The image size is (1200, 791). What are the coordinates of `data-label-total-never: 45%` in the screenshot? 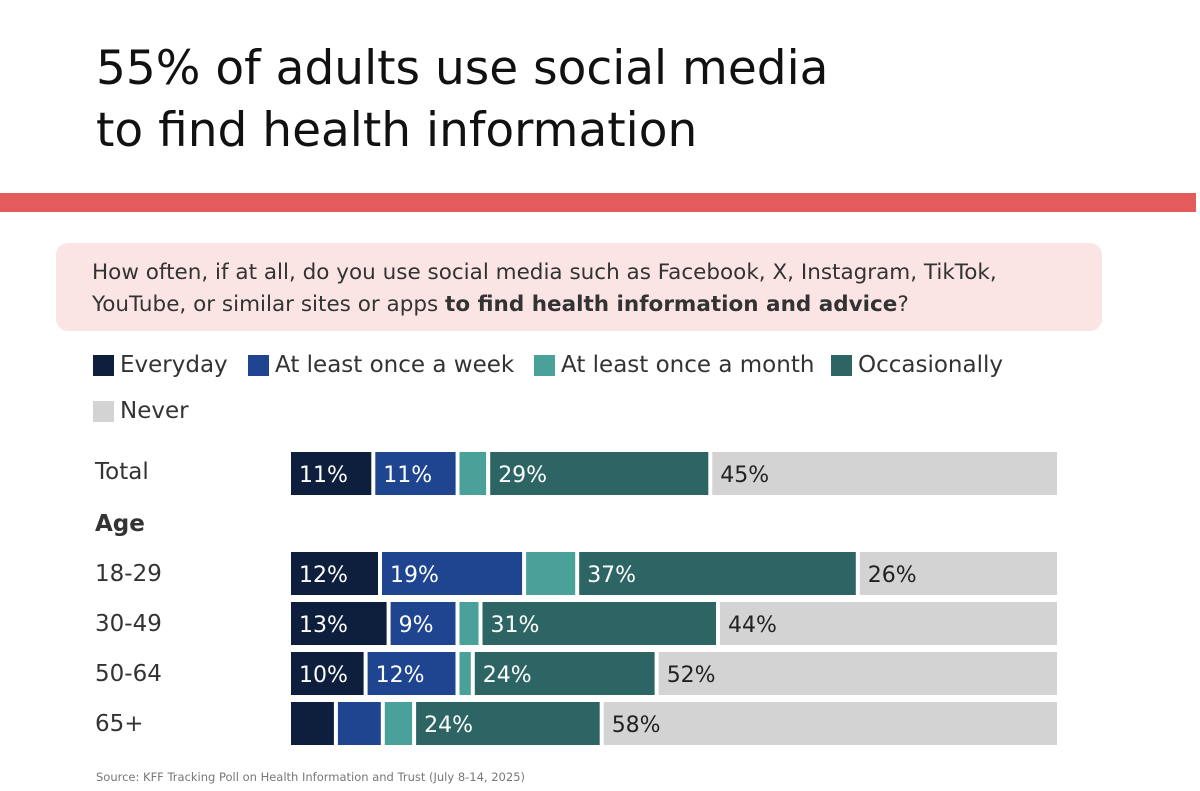 It's located at (744, 475).